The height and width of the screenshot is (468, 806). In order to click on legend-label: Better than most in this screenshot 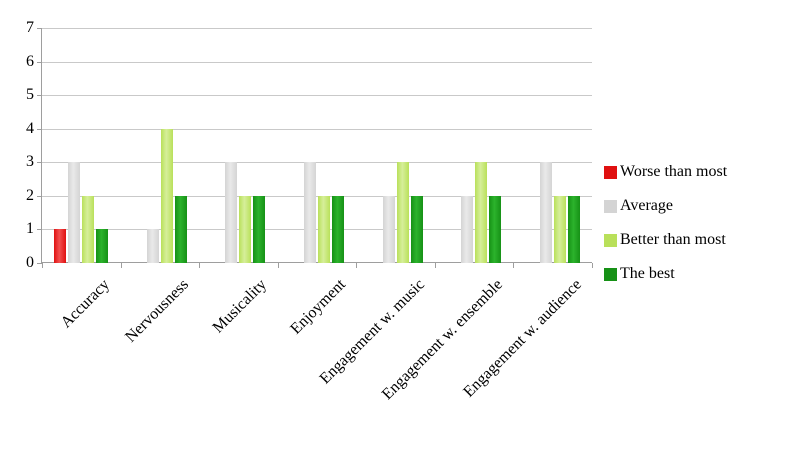, I will do `click(673, 239)`.